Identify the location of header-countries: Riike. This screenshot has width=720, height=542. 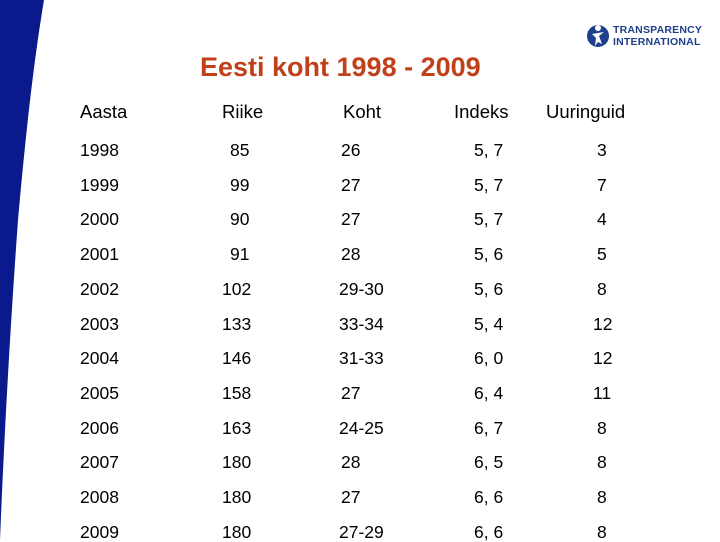
(243, 111).